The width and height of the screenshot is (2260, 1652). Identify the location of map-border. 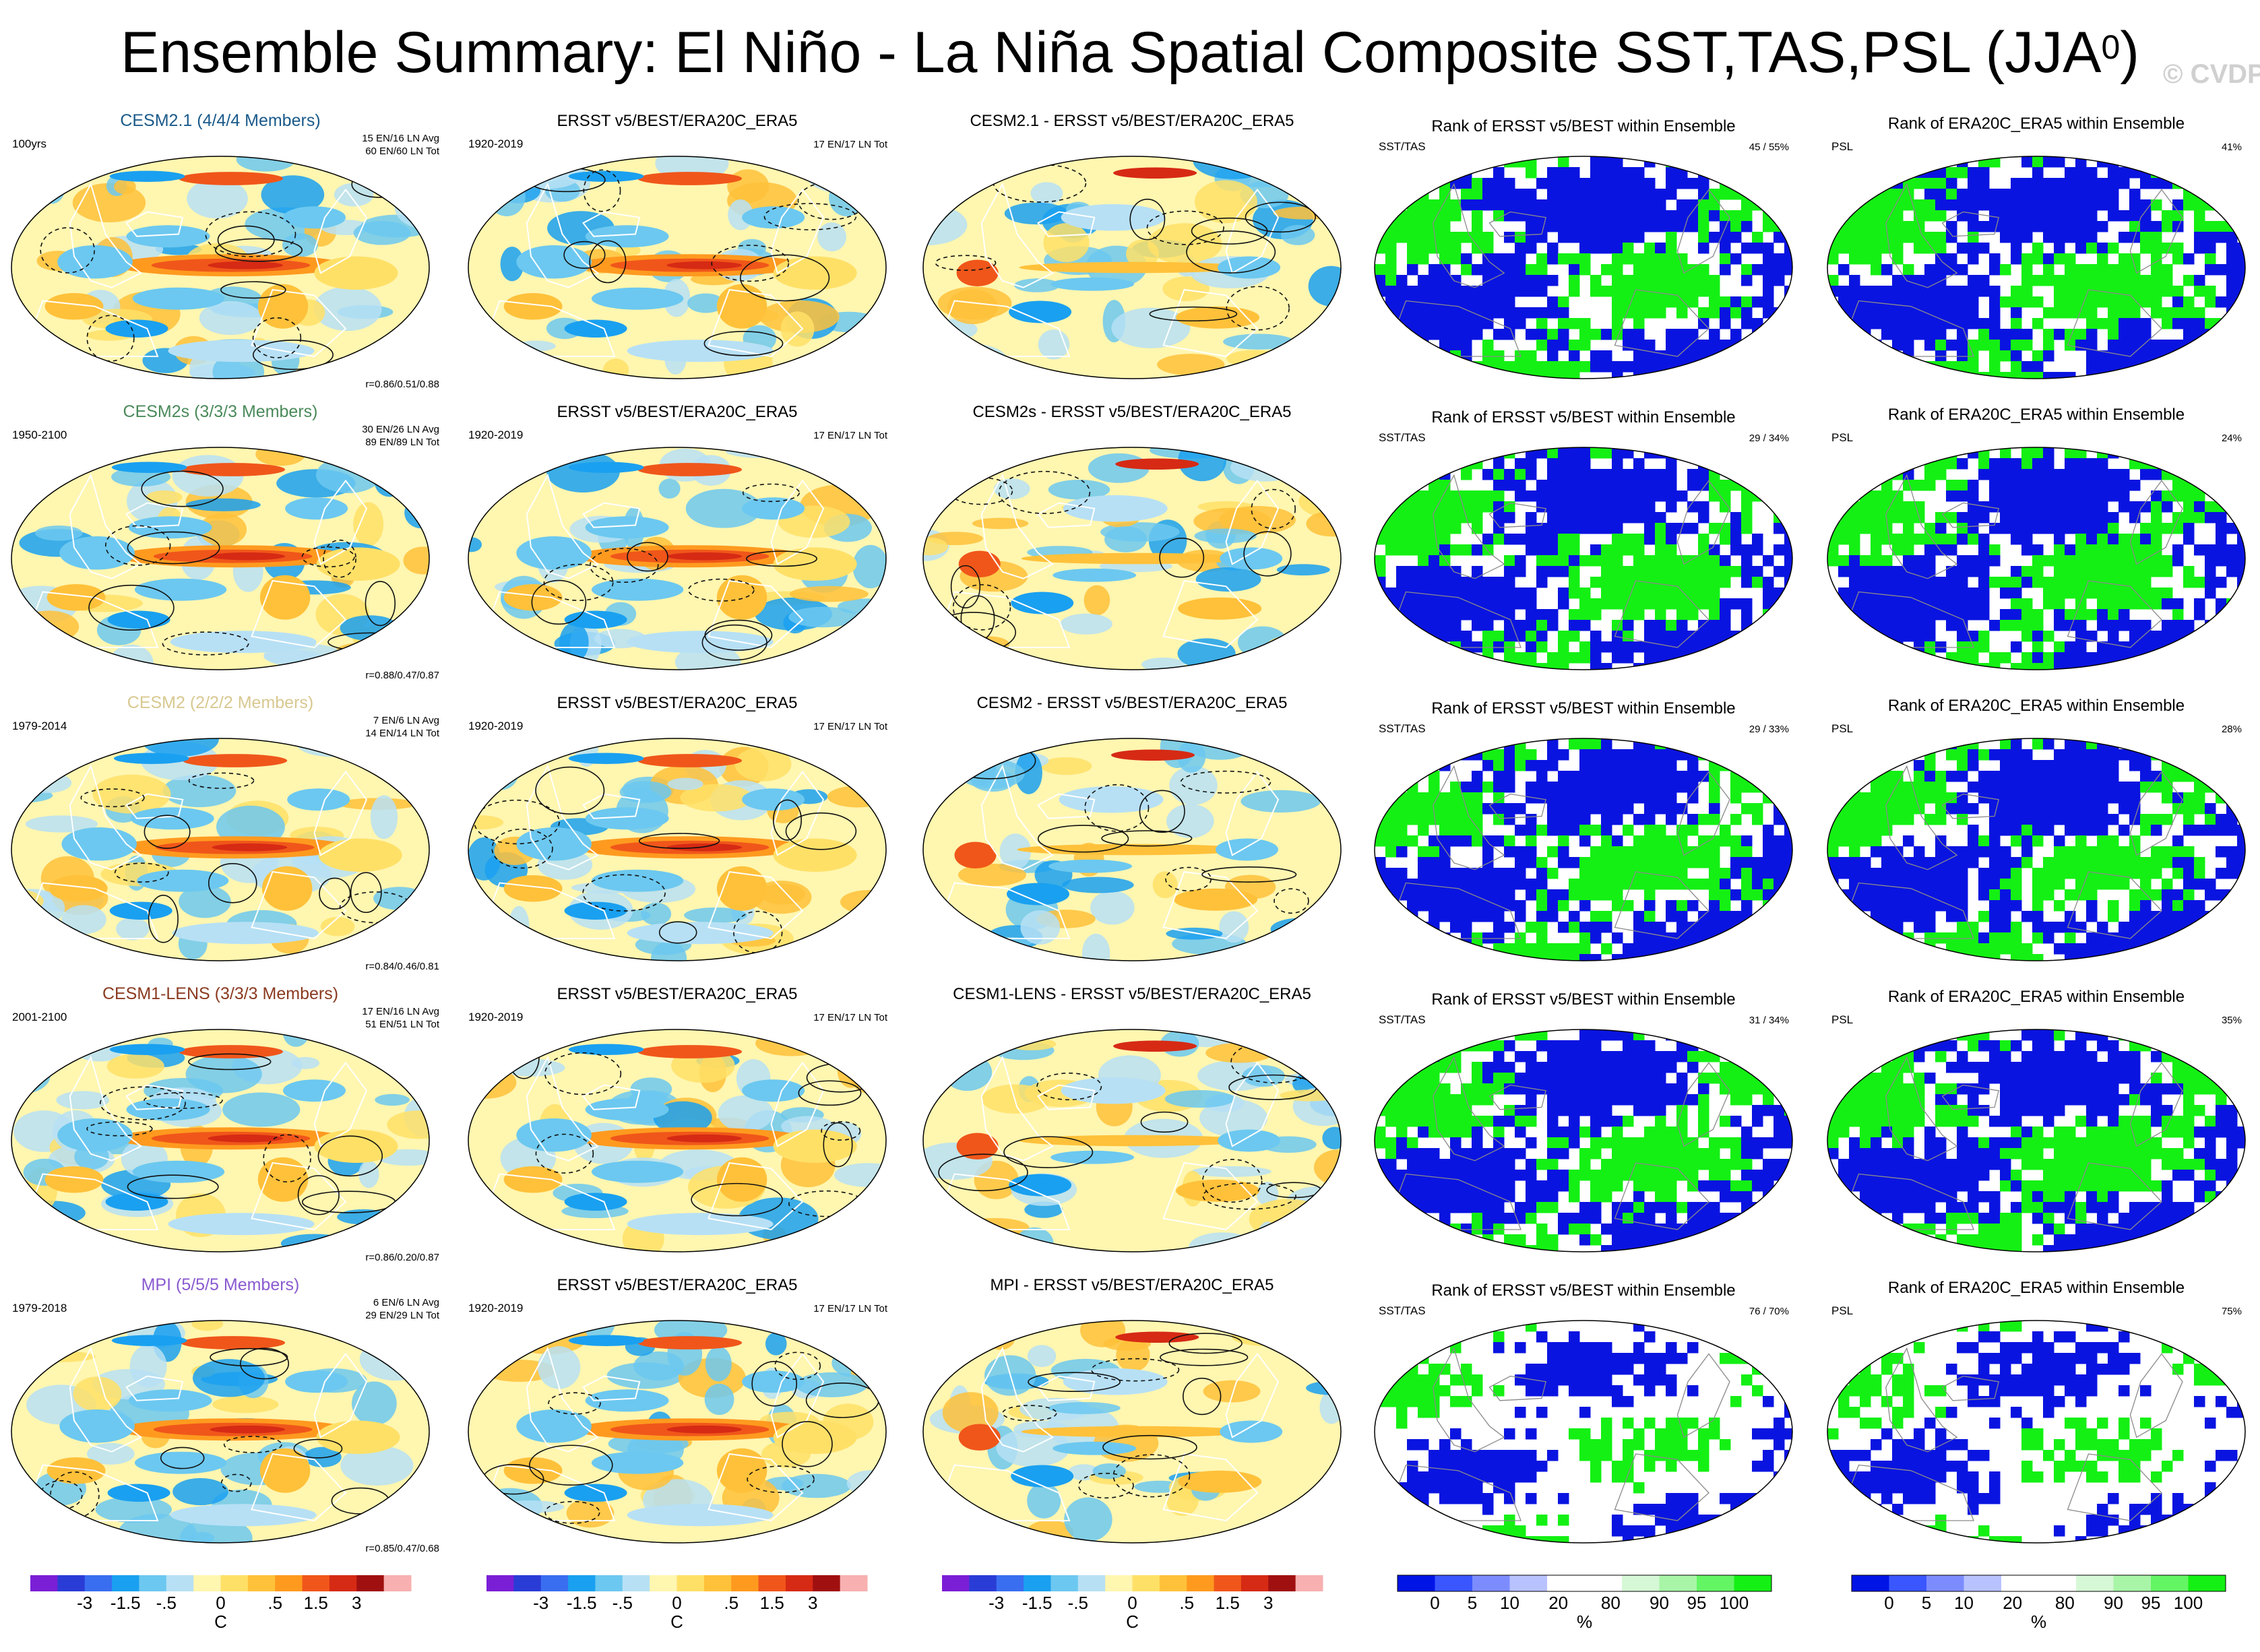
(2036, 849).